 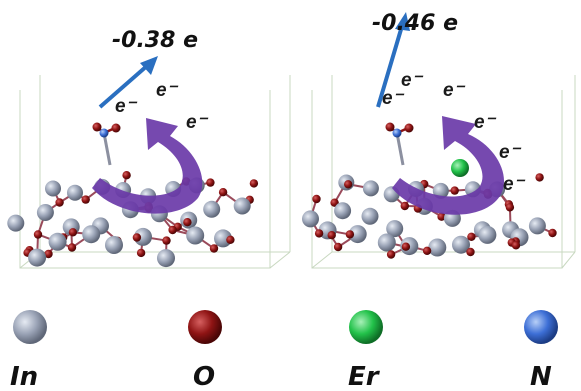 What do you see at coordinates (24, 376) in the screenshot?
I see `legend-label: In` at bounding box center [24, 376].